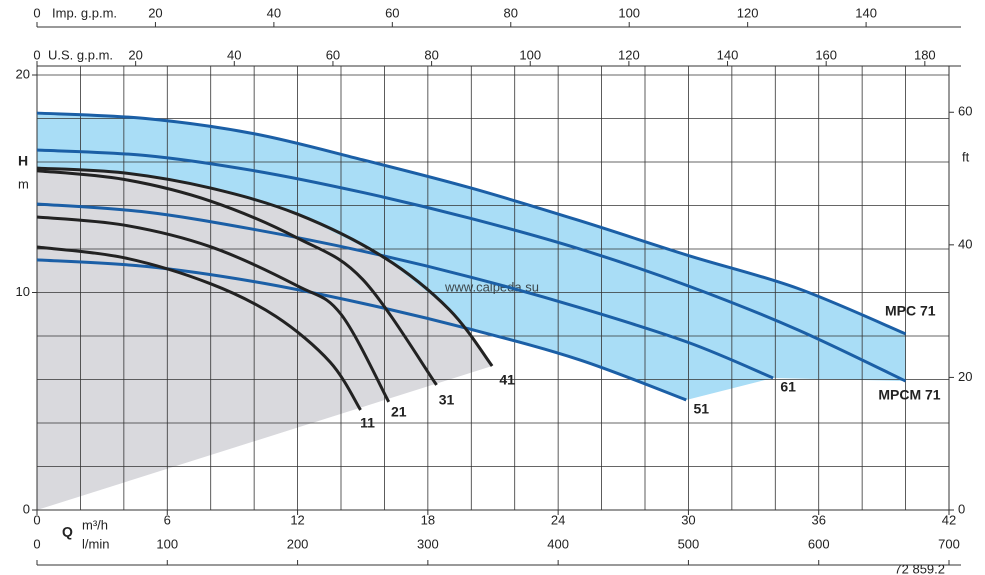 The image size is (985, 575). Describe the element at coordinates (23, 161) in the screenshot. I see `y-label: H` at that location.